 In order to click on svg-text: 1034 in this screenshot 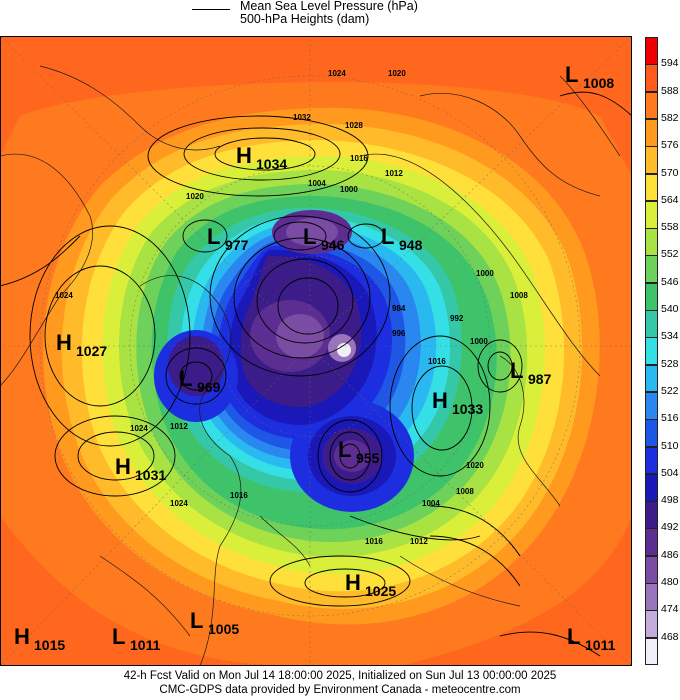, I will do `click(271, 164)`.